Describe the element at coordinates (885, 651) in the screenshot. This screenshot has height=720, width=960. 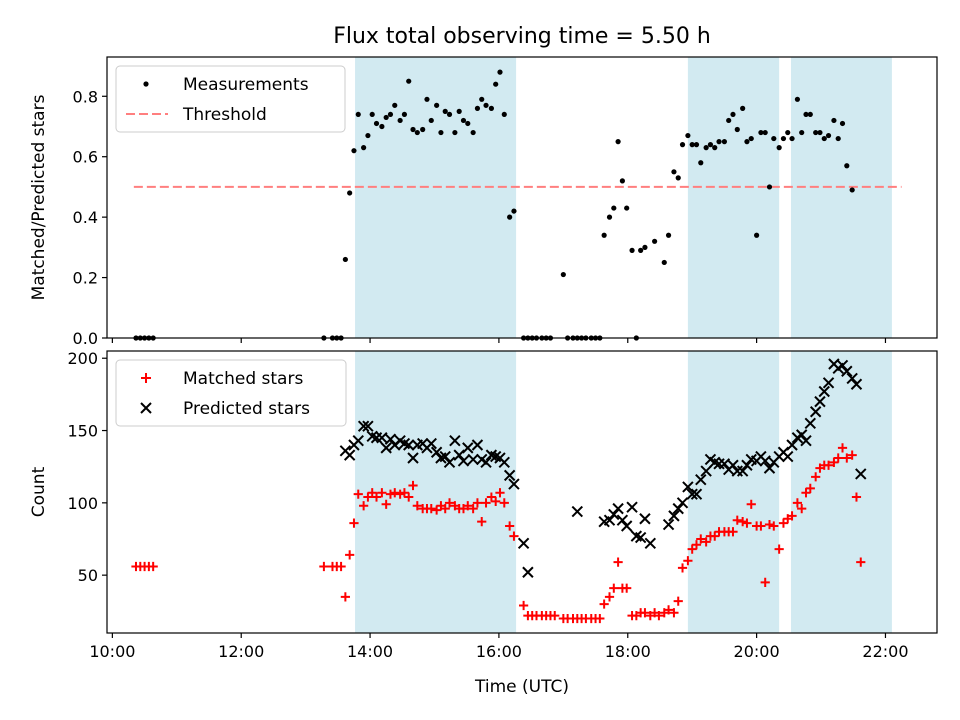
I see `x-tick-label: 22:00` at that location.